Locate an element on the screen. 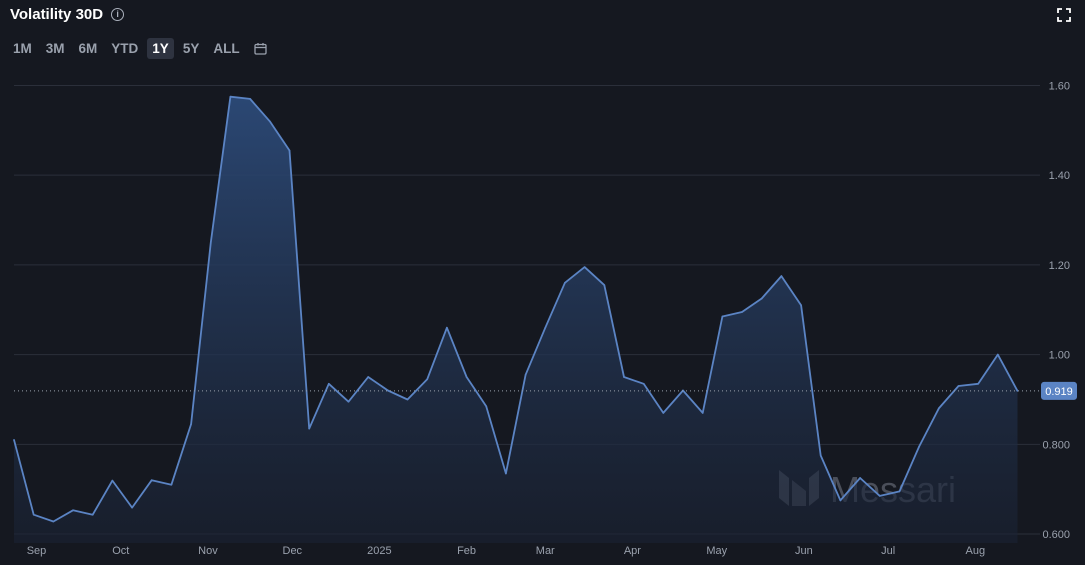  x-tick-label: Feb is located at coordinates (466, 551).